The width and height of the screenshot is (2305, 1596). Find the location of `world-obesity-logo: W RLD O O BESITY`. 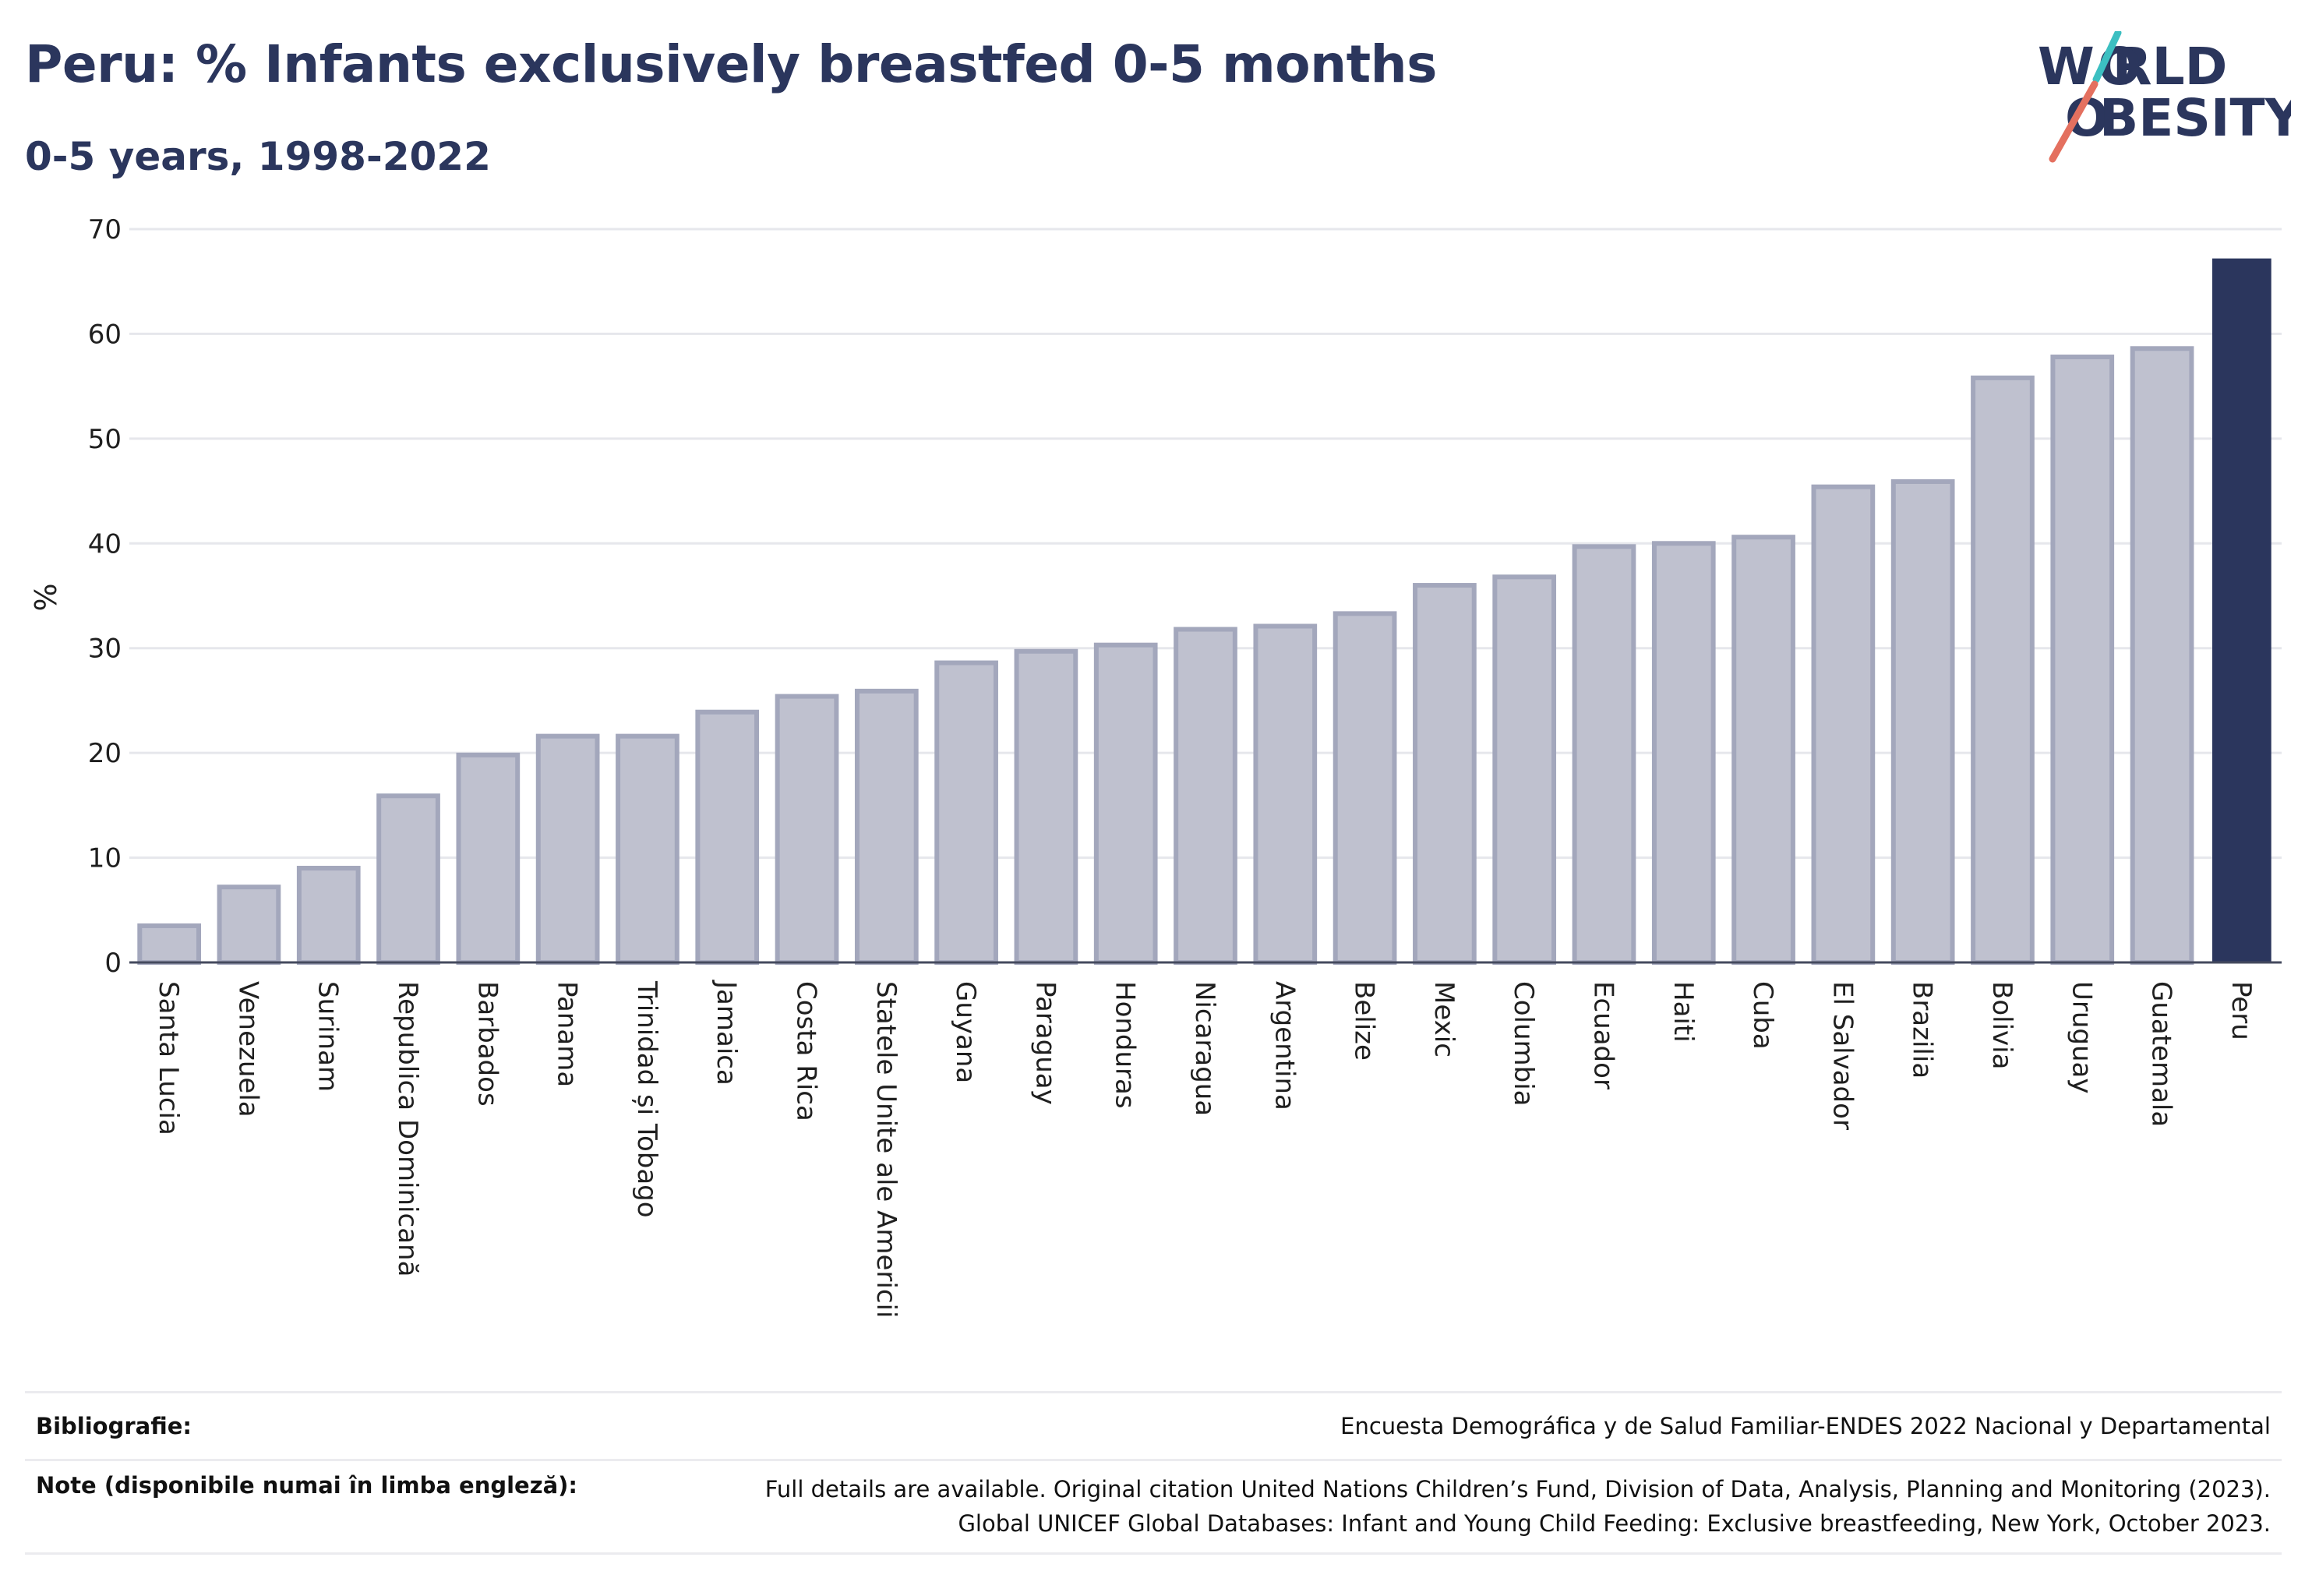

world-obesity-logo: W RLD O O BESITY is located at coordinates (2164, 97).